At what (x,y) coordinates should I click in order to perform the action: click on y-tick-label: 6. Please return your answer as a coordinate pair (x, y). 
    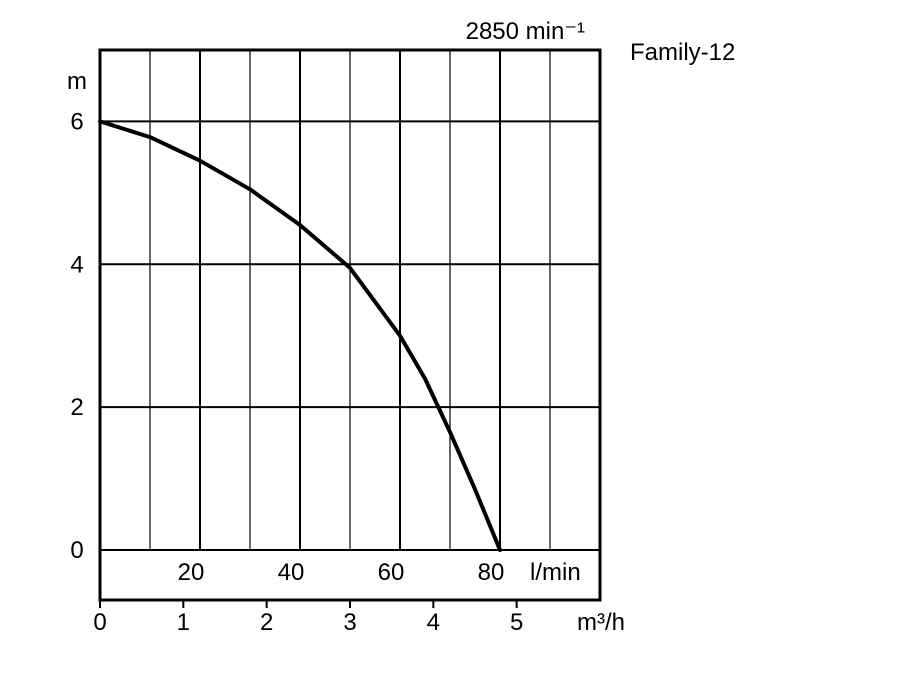
    Looking at the image, I should click on (76, 121).